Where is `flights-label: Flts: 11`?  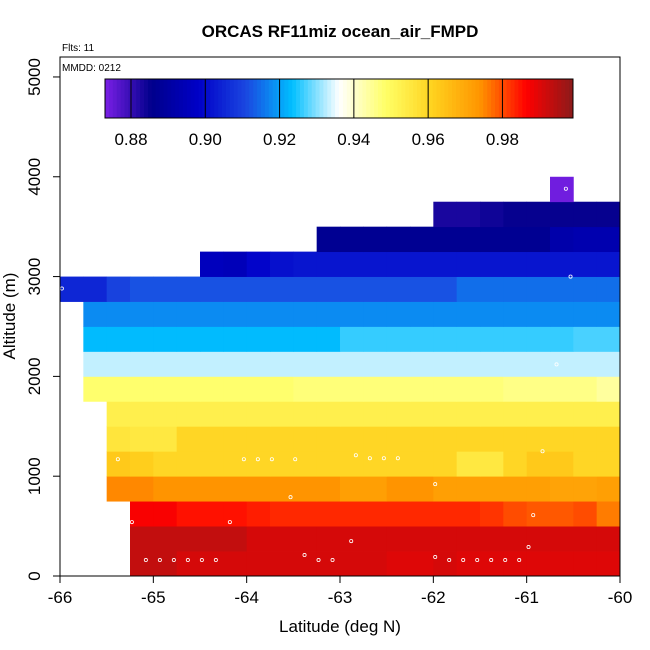 flights-label: Flts: 11 is located at coordinates (78, 48).